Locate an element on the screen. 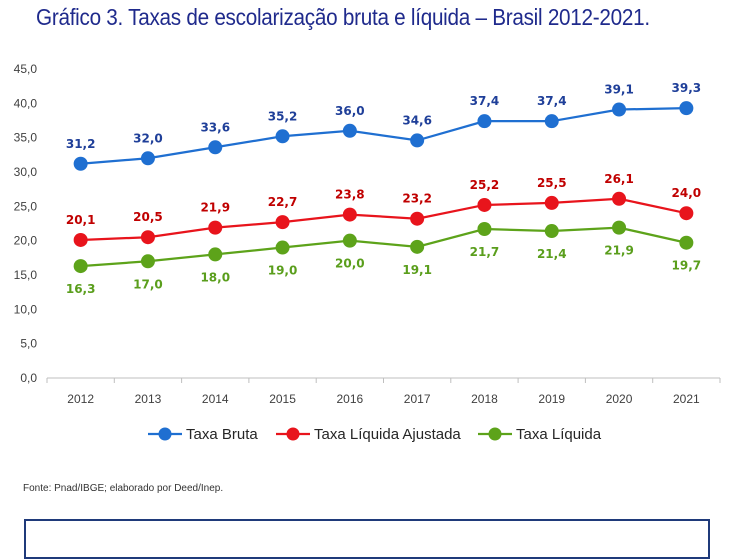  data-label: 39,1 is located at coordinates (619, 90).